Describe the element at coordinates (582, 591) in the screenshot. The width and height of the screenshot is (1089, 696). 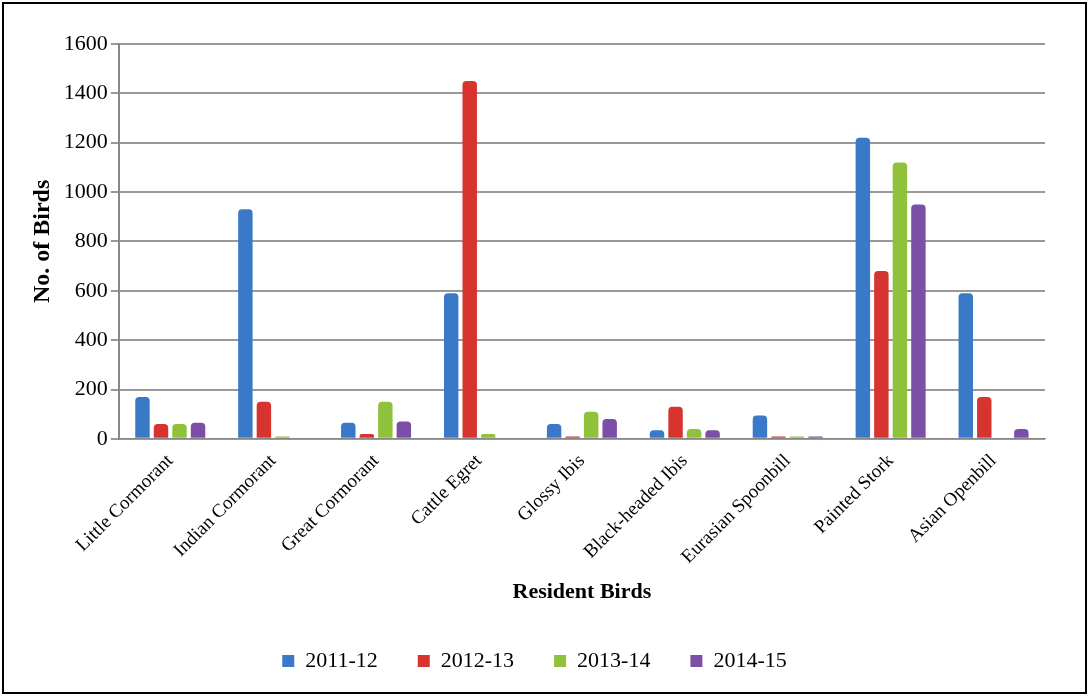
I see `x-axis-title: Resident Birds` at that location.